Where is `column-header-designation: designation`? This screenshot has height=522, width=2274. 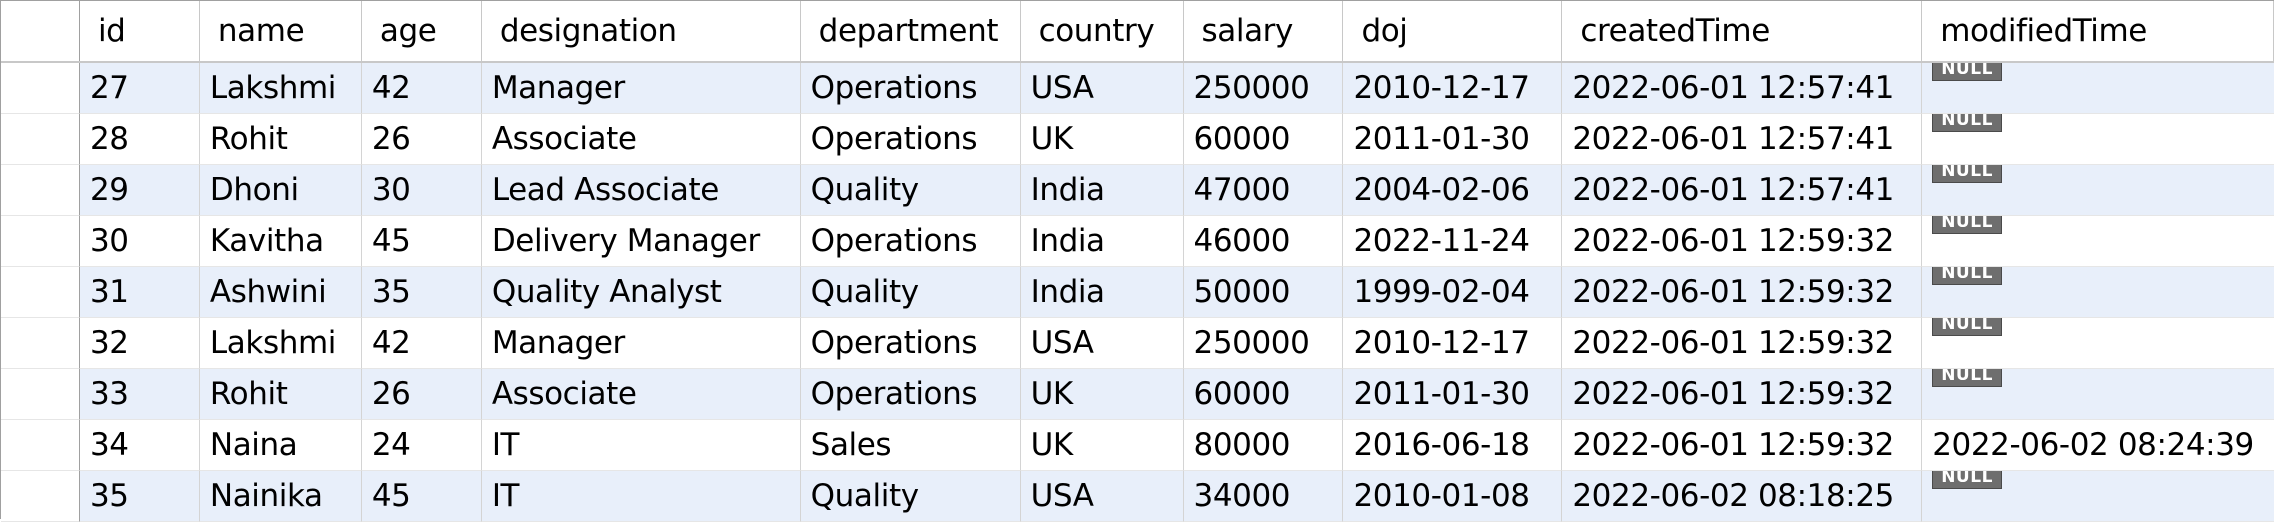 column-header-designation: designation is located at coordinates (641, 31).